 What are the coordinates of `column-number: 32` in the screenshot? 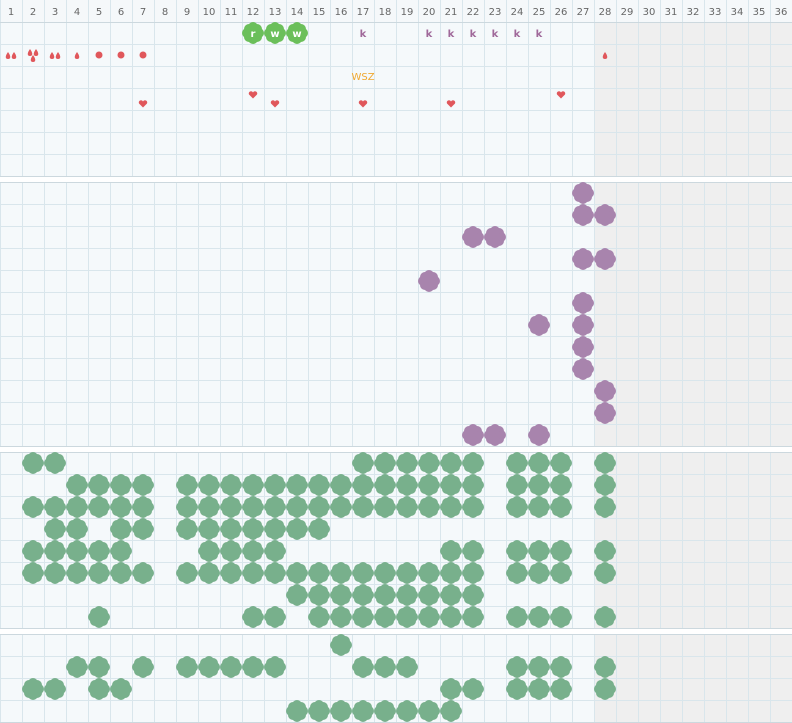 It's located at (693, 12).